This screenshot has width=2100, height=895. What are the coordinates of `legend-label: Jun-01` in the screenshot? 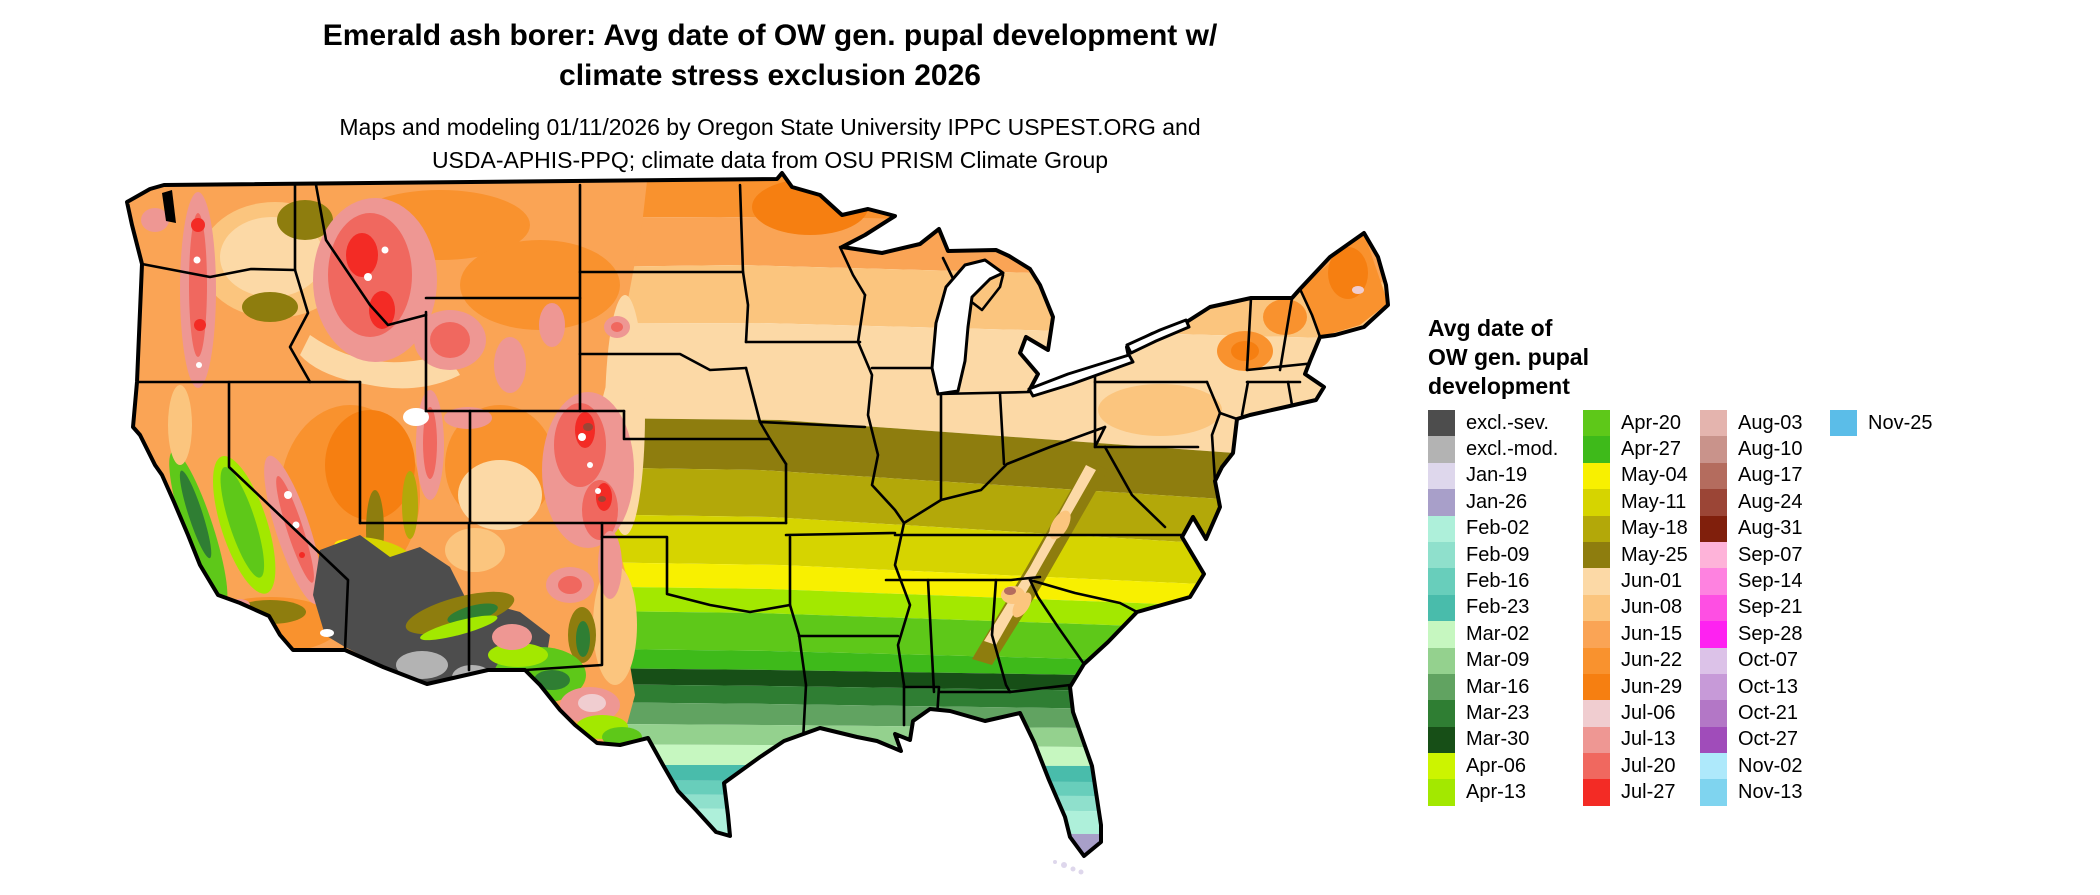 It's located at (1652, 581).